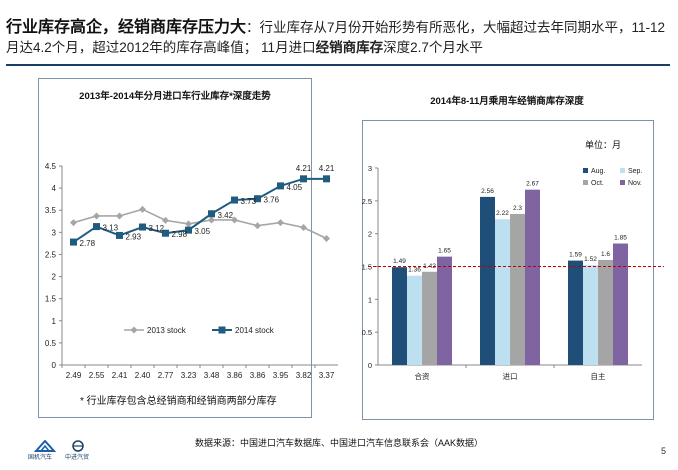  What do you see at coordinates (597, 183) in the screenshot?
I see `bar-chart-legend-label: Oct.` at bounding box center [597, 183].